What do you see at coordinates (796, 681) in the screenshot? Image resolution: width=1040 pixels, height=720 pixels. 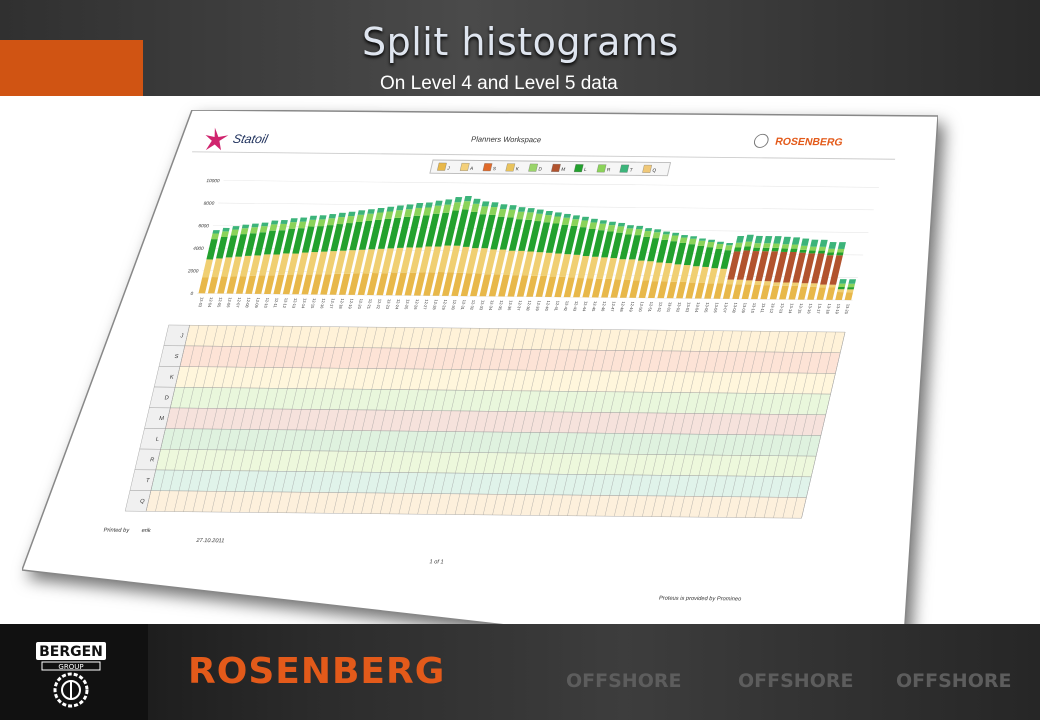 I see `offshore-label: OFFSHORE` at bounding box center [796, 681].